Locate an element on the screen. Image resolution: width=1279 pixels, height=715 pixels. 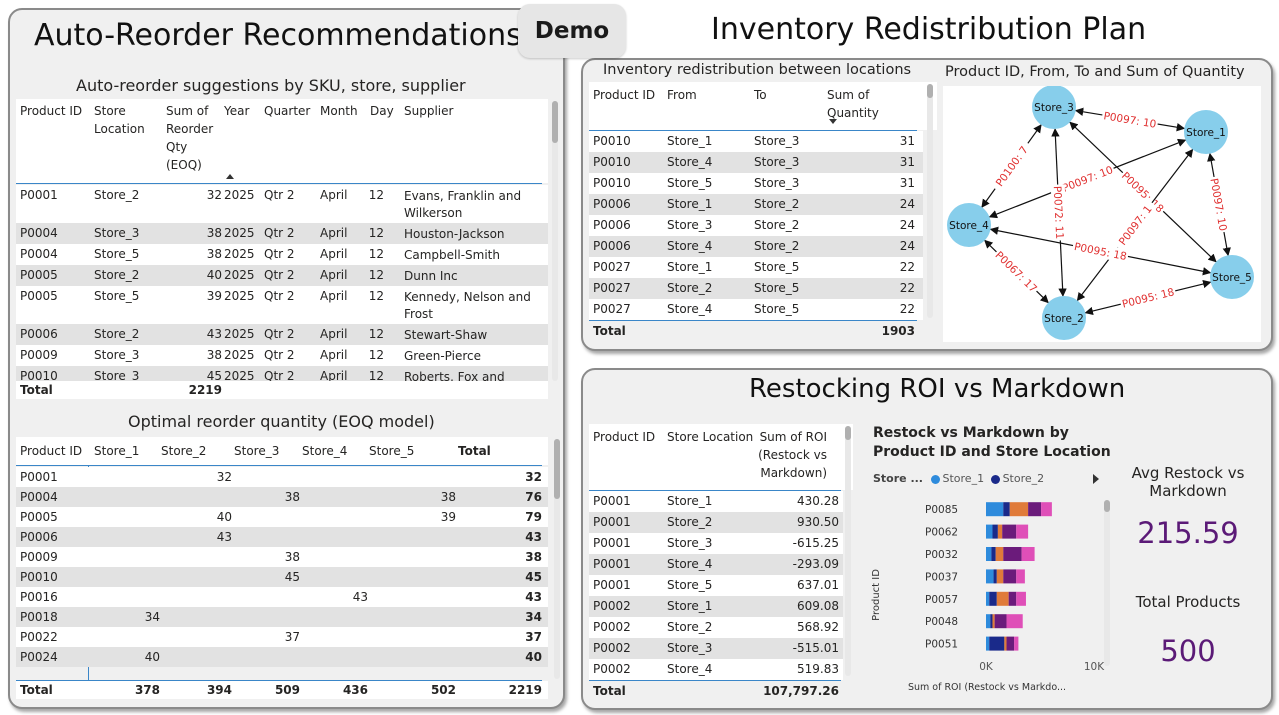
chart-scrollbar-thumb is located at coordinates (1107, 506).